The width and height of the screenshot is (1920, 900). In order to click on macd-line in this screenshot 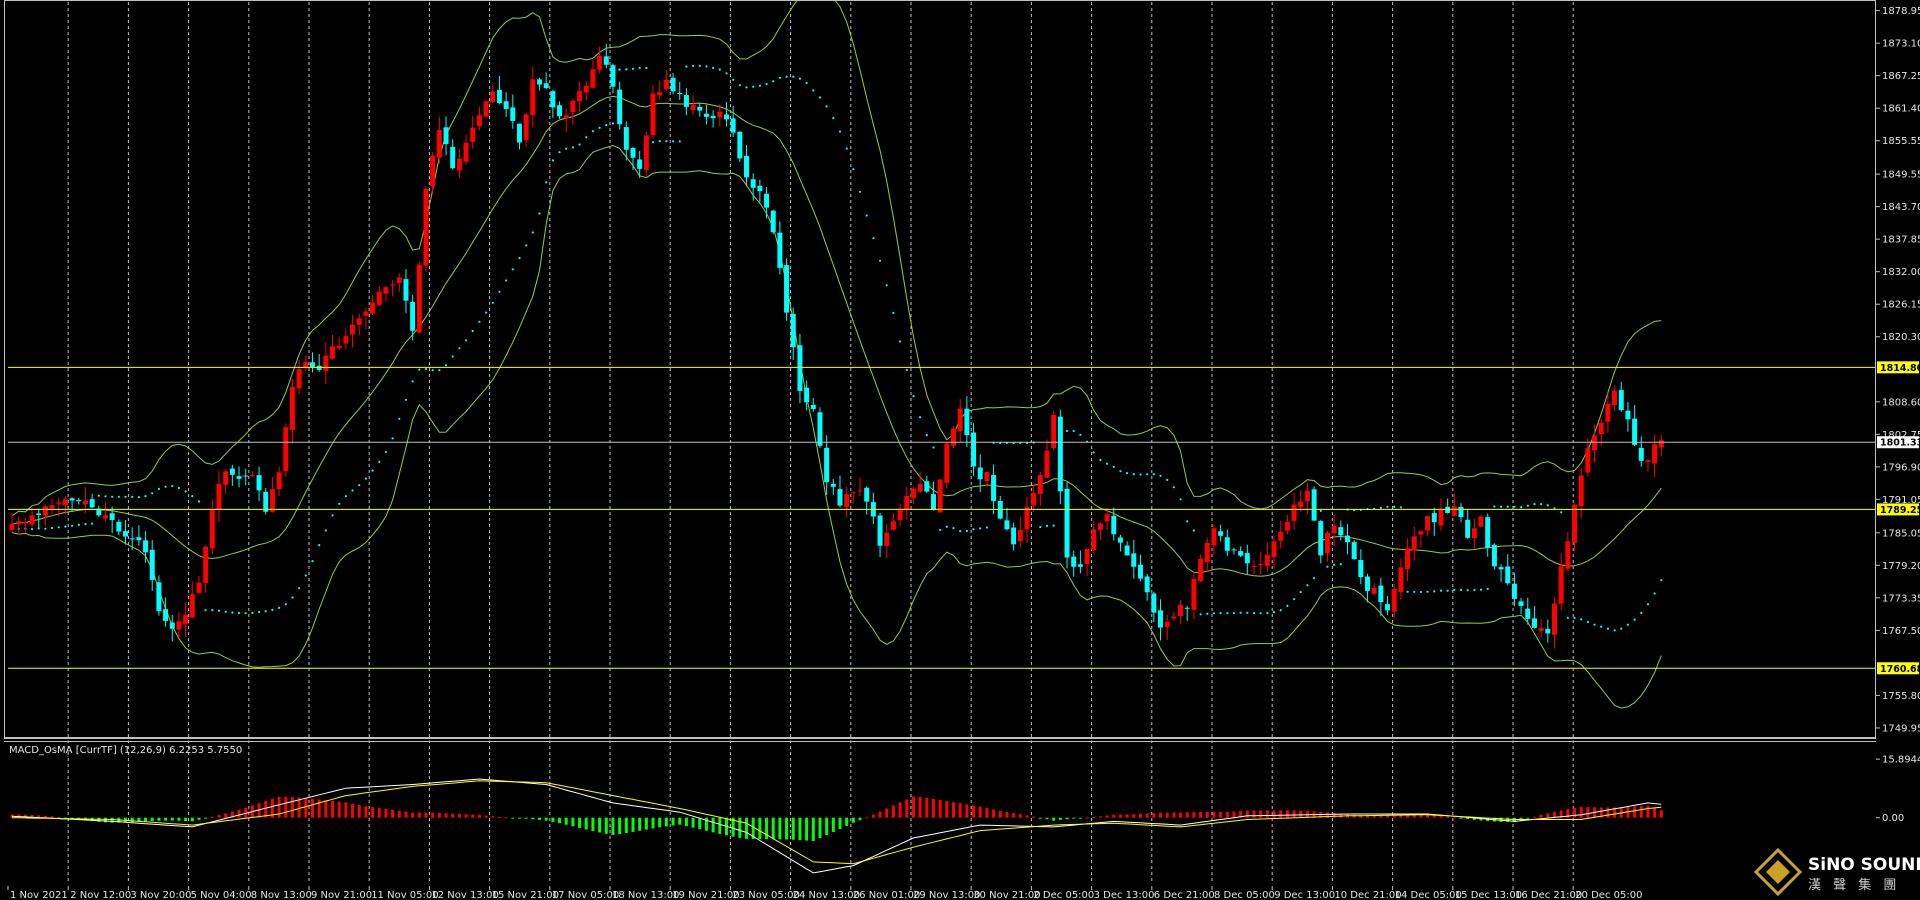, I will do `click(836, 826)`.